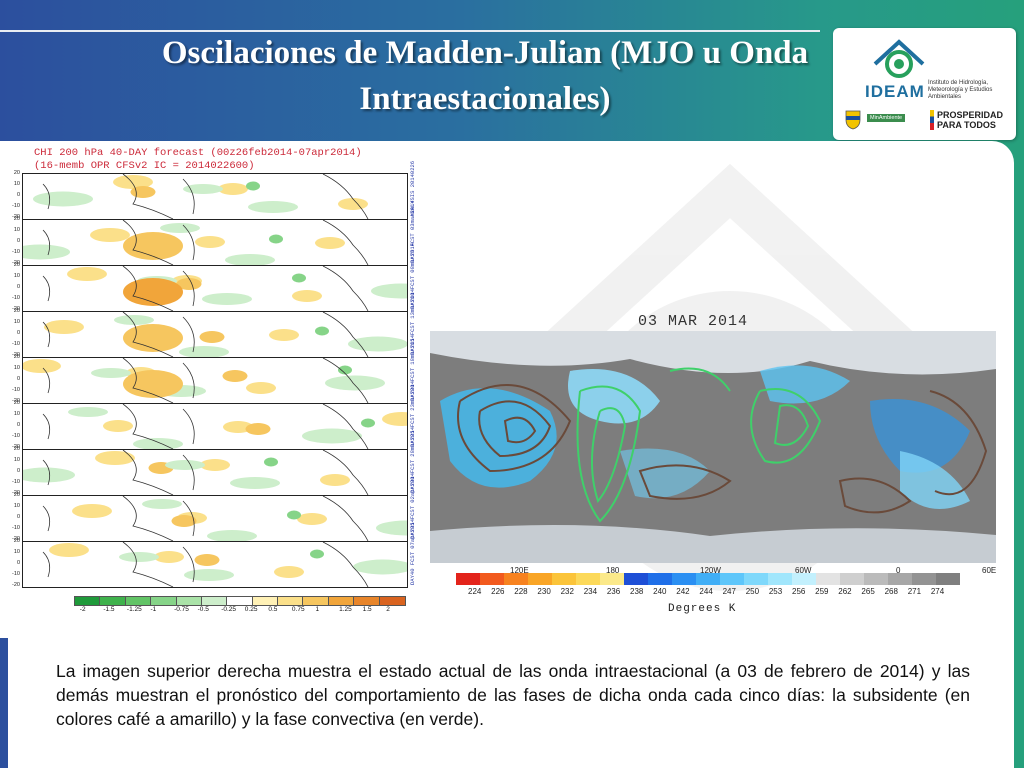 Image resolution: width=1024 pixels, height=768 pixels. Describe the element at coordinates (544, 591) in the screenshot. I see `scale-label: 230` at that location.